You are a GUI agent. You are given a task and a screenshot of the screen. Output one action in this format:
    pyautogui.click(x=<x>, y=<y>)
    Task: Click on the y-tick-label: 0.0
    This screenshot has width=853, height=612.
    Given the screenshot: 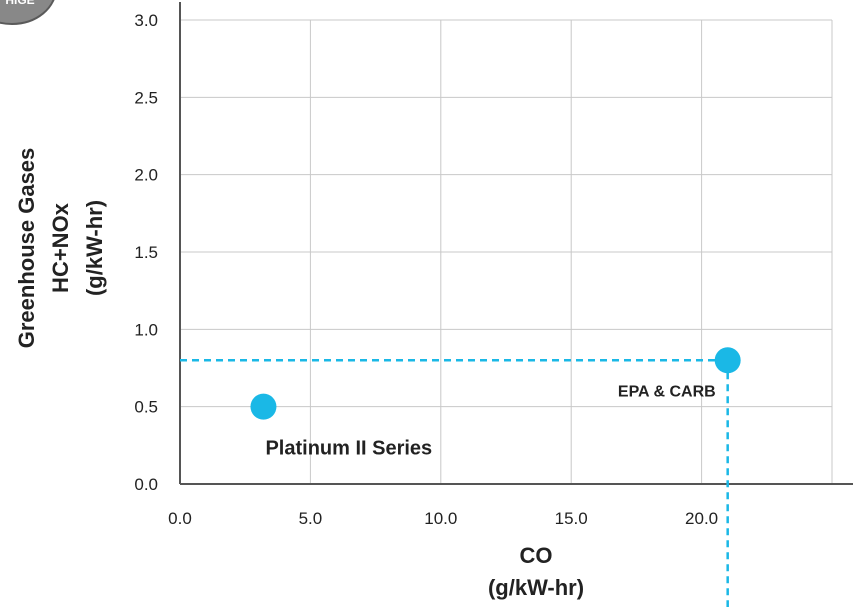 What is the action you would take?
    pyautogui.click(x=146, y=484)
    